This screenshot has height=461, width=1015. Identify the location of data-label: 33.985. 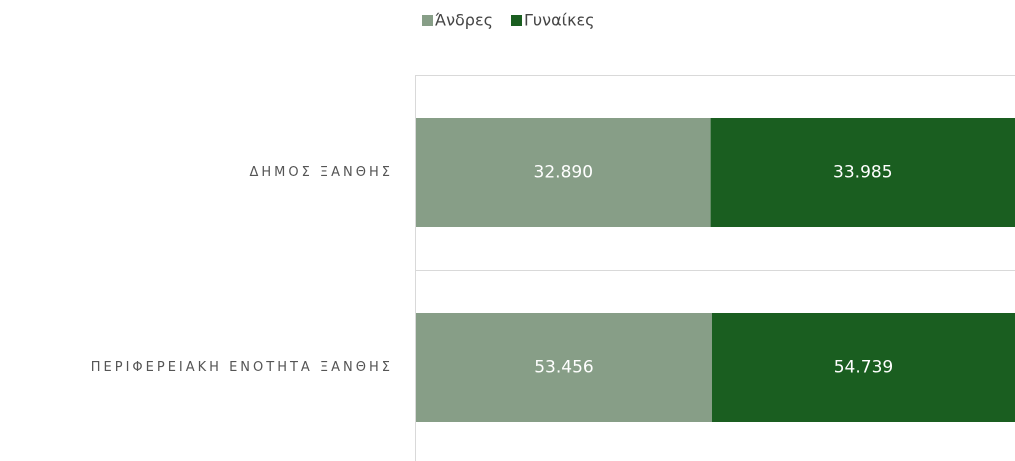
(862, 173).